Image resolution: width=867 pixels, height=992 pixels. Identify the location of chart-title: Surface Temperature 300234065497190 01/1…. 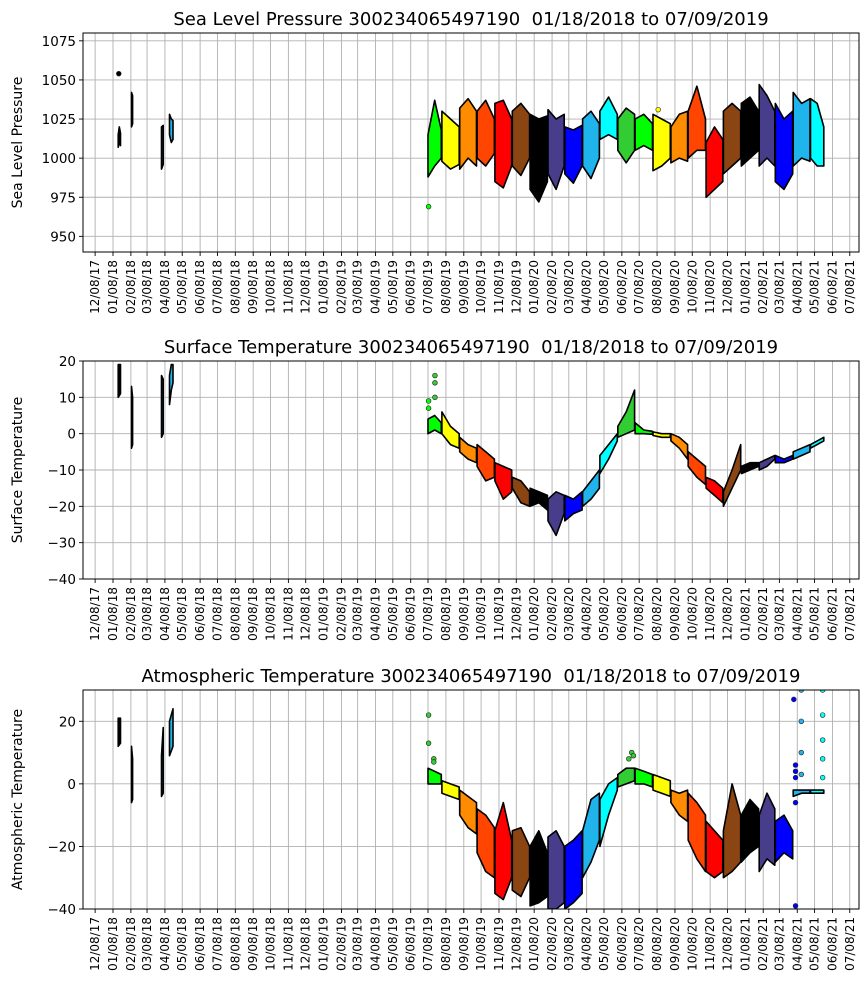
(471, 347).